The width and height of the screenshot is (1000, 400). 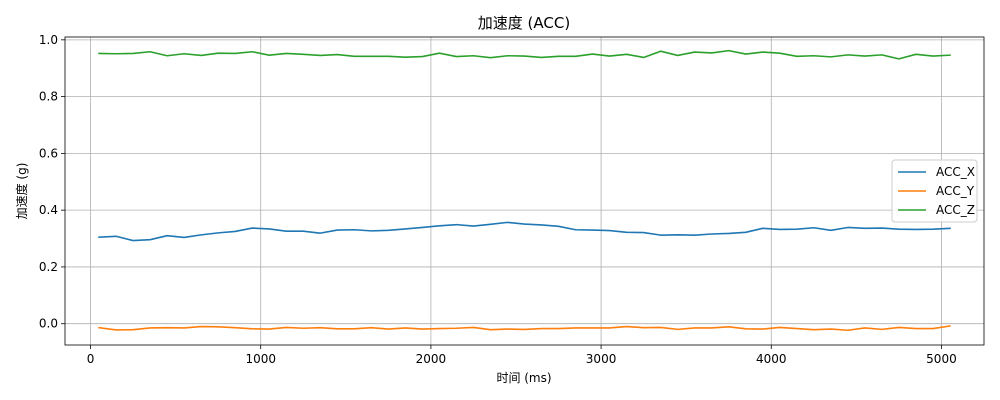 I want to click on series-line-acc-y, so click(x=524, y=328).